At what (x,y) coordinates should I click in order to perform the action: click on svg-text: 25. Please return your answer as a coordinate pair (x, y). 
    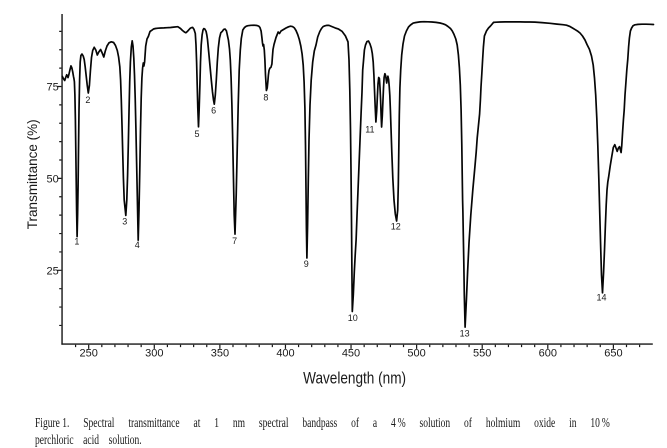
    Looking at the image, I should click on (53, 271).